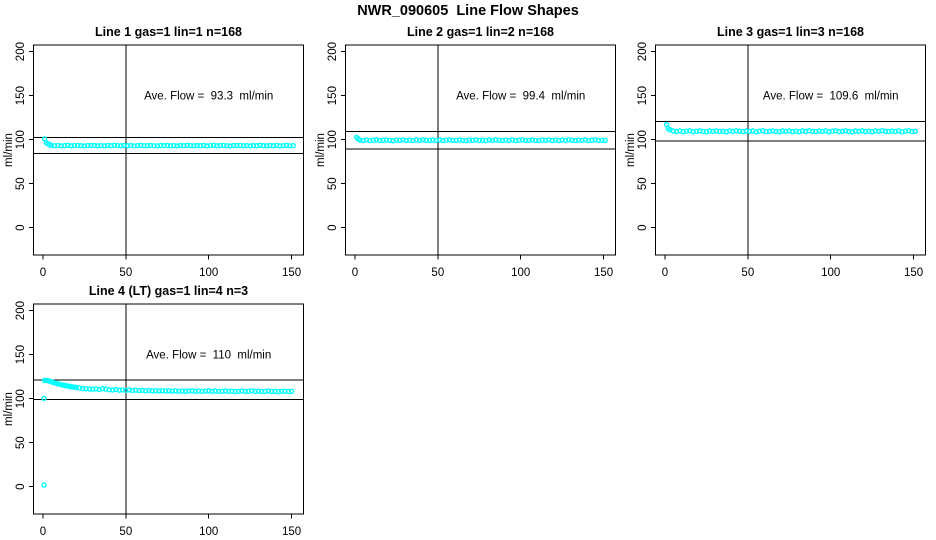 The width and height of the screenshot is (936, 540). I want to click on main-title: NWR_090605 Line Flow Shapes, so click(468, 11).